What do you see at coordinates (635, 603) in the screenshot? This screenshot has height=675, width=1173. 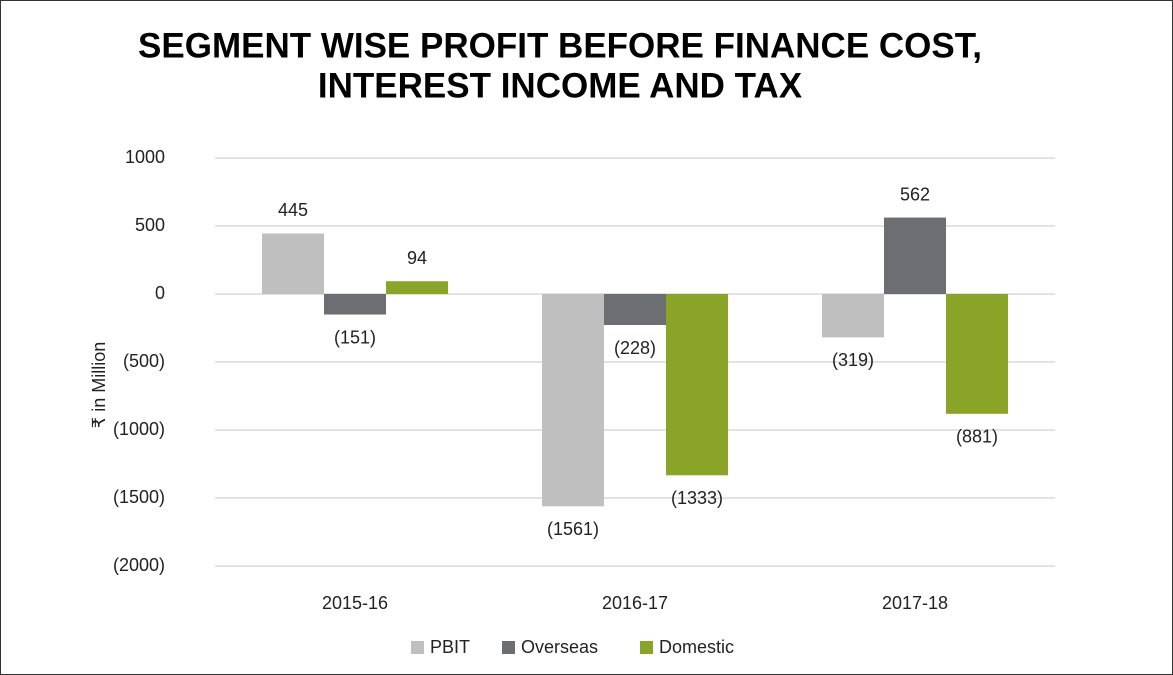 I see `x-tick-label: 2016-17` at bounding box center [635, 603].